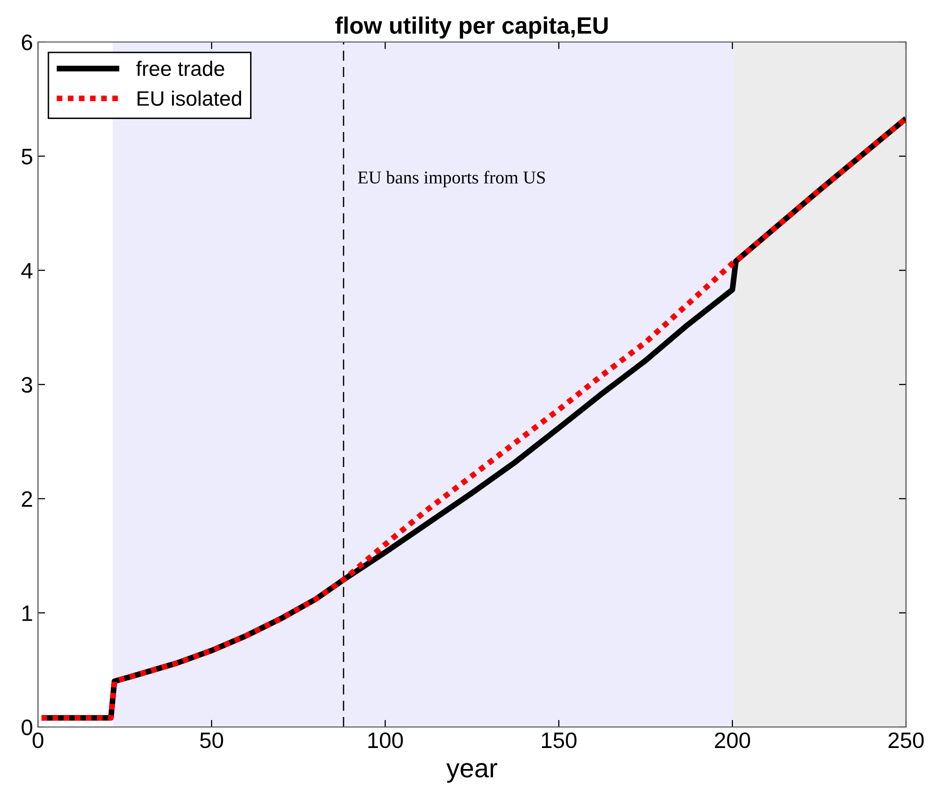 Image resolution: width=932 pixels, height=812 pixels. I want to click on x-tick-label: 250, so click(906, 740).